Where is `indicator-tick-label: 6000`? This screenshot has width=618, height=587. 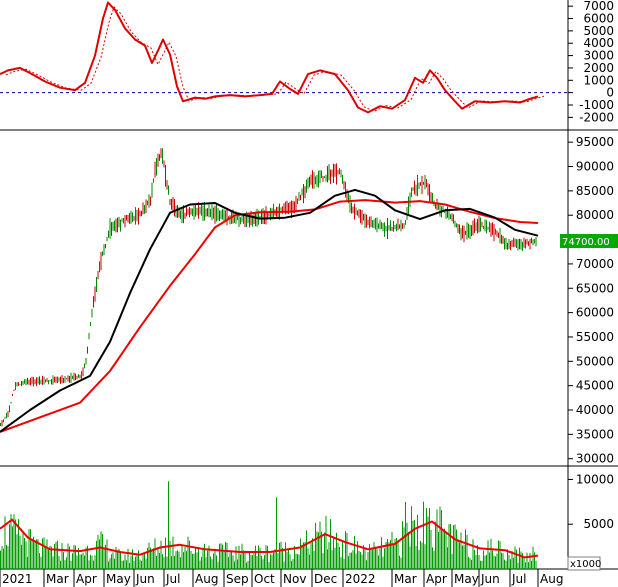 indicator-tick-label: 6000 is located at coordinates (598, 19).